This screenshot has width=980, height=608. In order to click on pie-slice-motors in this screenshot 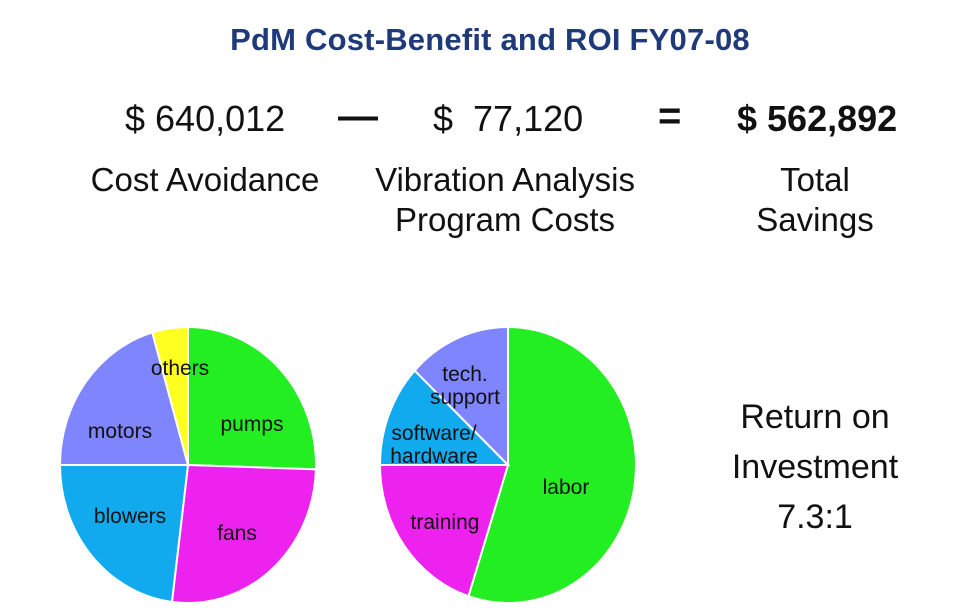, I will do `click(124, 398)`.